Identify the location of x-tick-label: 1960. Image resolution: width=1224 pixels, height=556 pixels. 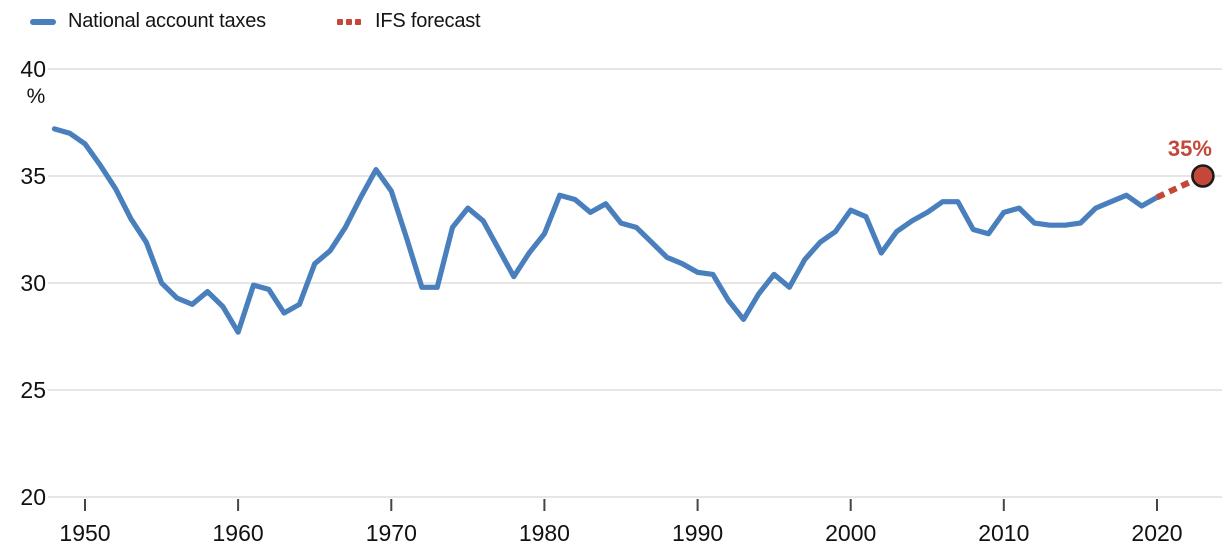
(238, 533).